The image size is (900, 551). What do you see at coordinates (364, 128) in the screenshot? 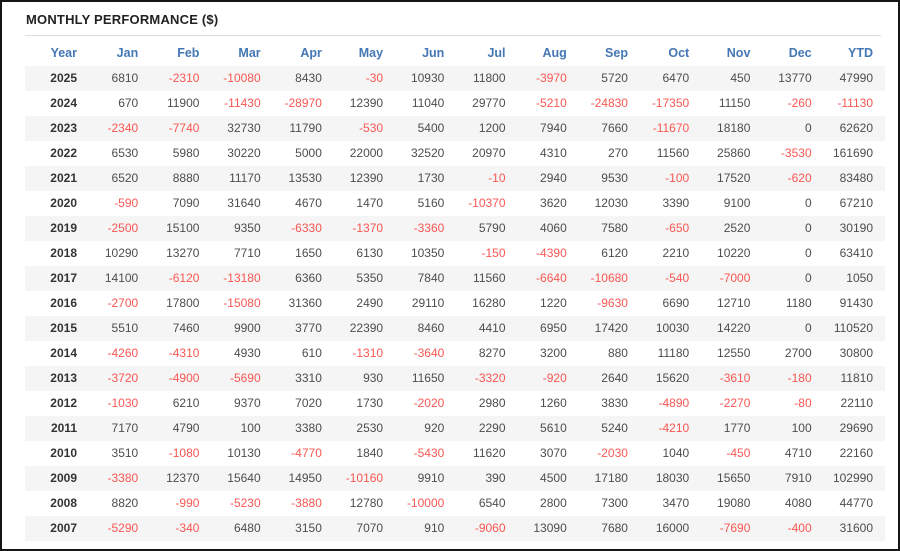
I see `value-cell: -530` at bounding box center [364, 128].